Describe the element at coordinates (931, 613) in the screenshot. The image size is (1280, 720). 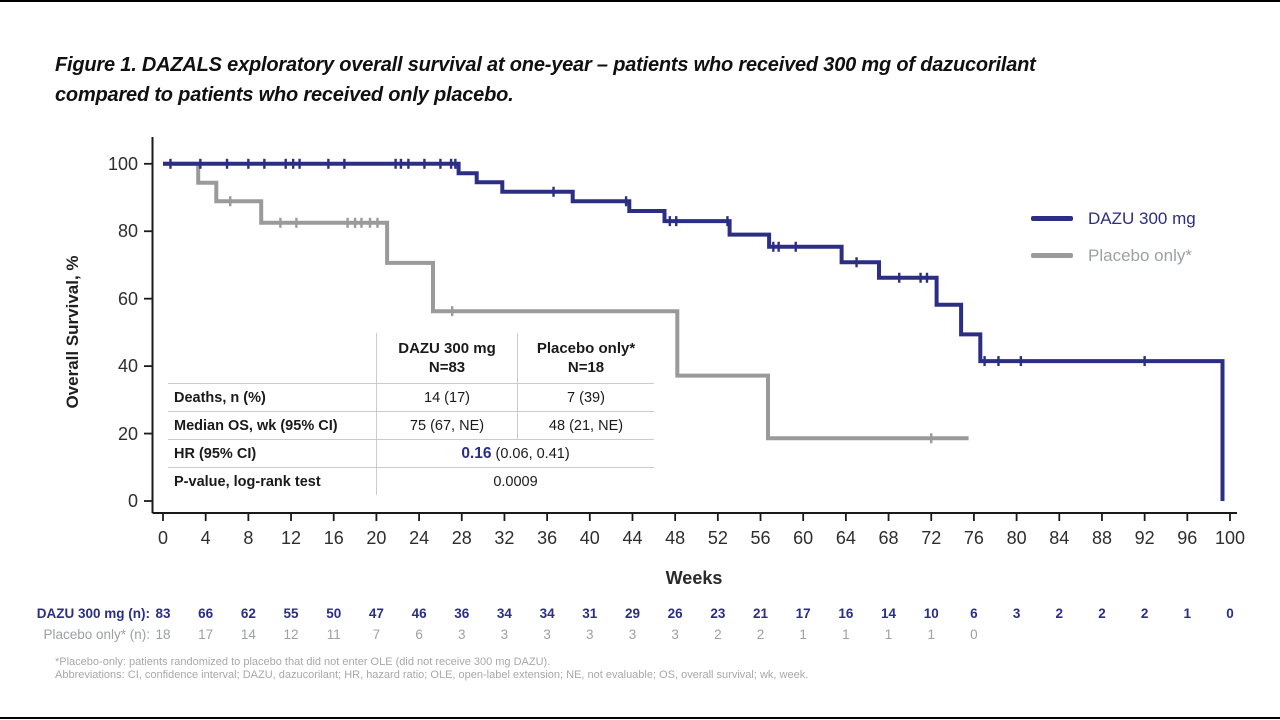
I see `risk-value: 10` at that location.